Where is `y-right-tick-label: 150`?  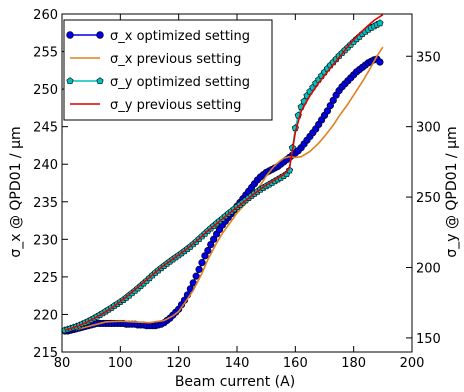 y-right-tick-label: 150 is located at coordinates (428, 339).